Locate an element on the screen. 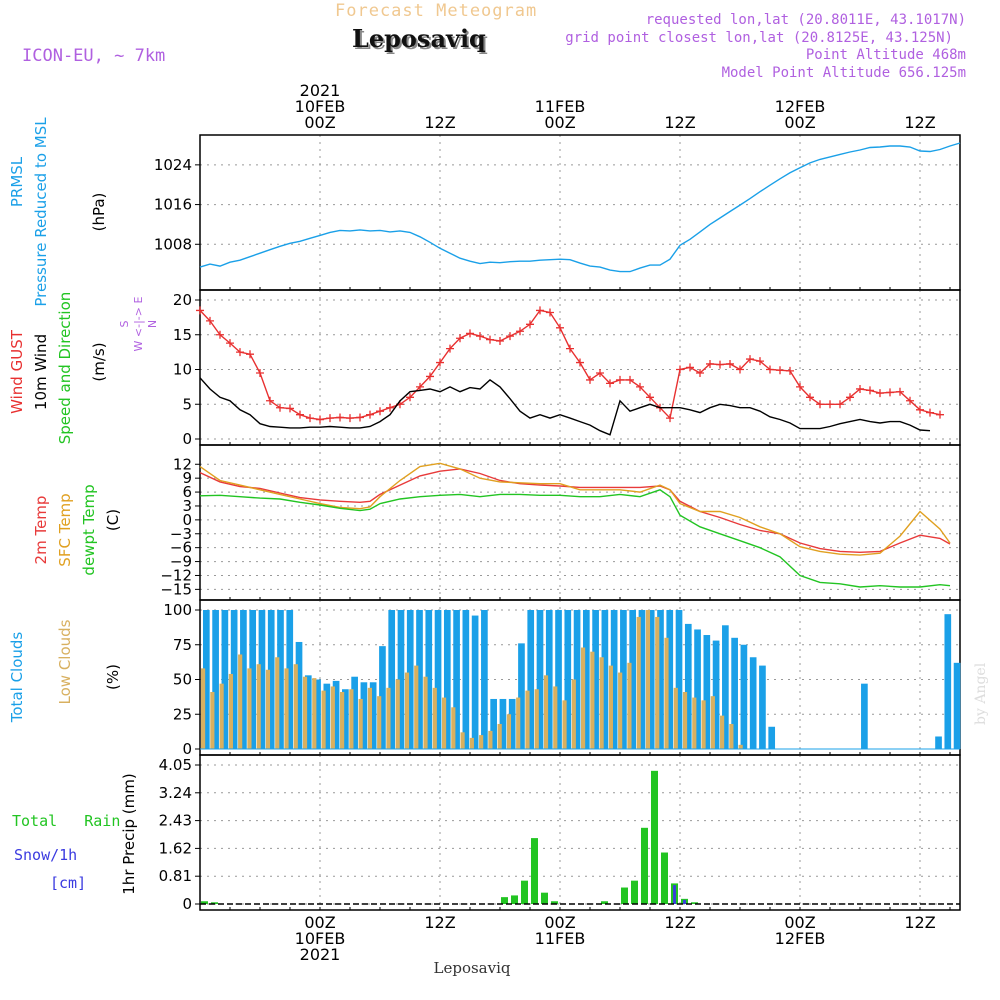 This screenshot has height=1000, width=1000. y-tick-label: 15 is located at coordinates (182, 335).